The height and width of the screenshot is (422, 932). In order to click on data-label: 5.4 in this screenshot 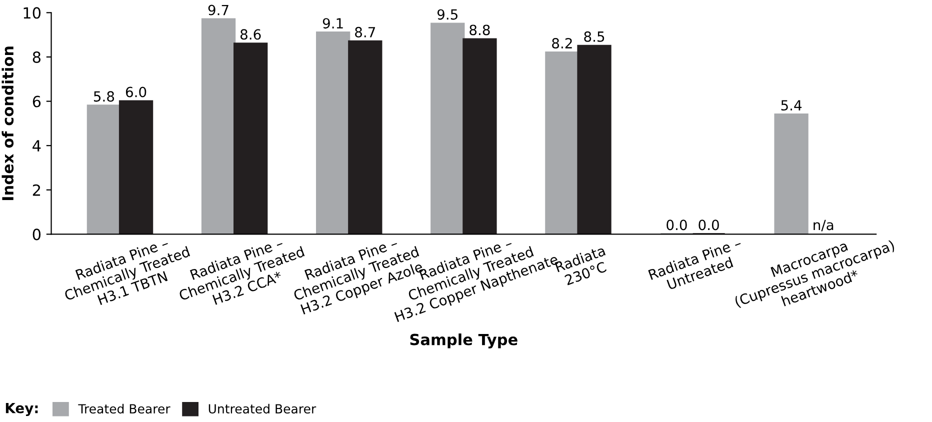, I will do `click(791, 105)`.